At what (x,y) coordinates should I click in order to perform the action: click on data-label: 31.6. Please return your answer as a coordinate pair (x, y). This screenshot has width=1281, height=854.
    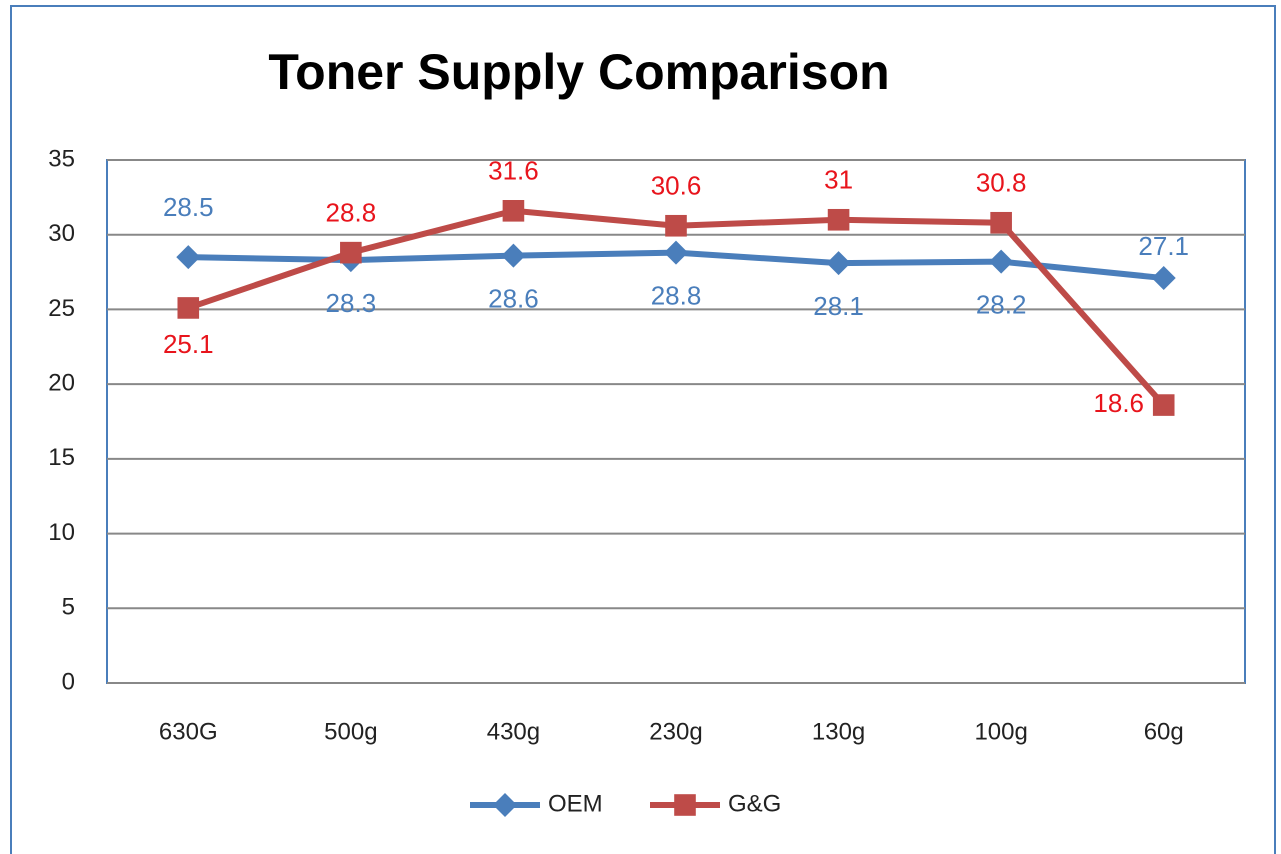
    Looking at the image, I should click on (513, 171).